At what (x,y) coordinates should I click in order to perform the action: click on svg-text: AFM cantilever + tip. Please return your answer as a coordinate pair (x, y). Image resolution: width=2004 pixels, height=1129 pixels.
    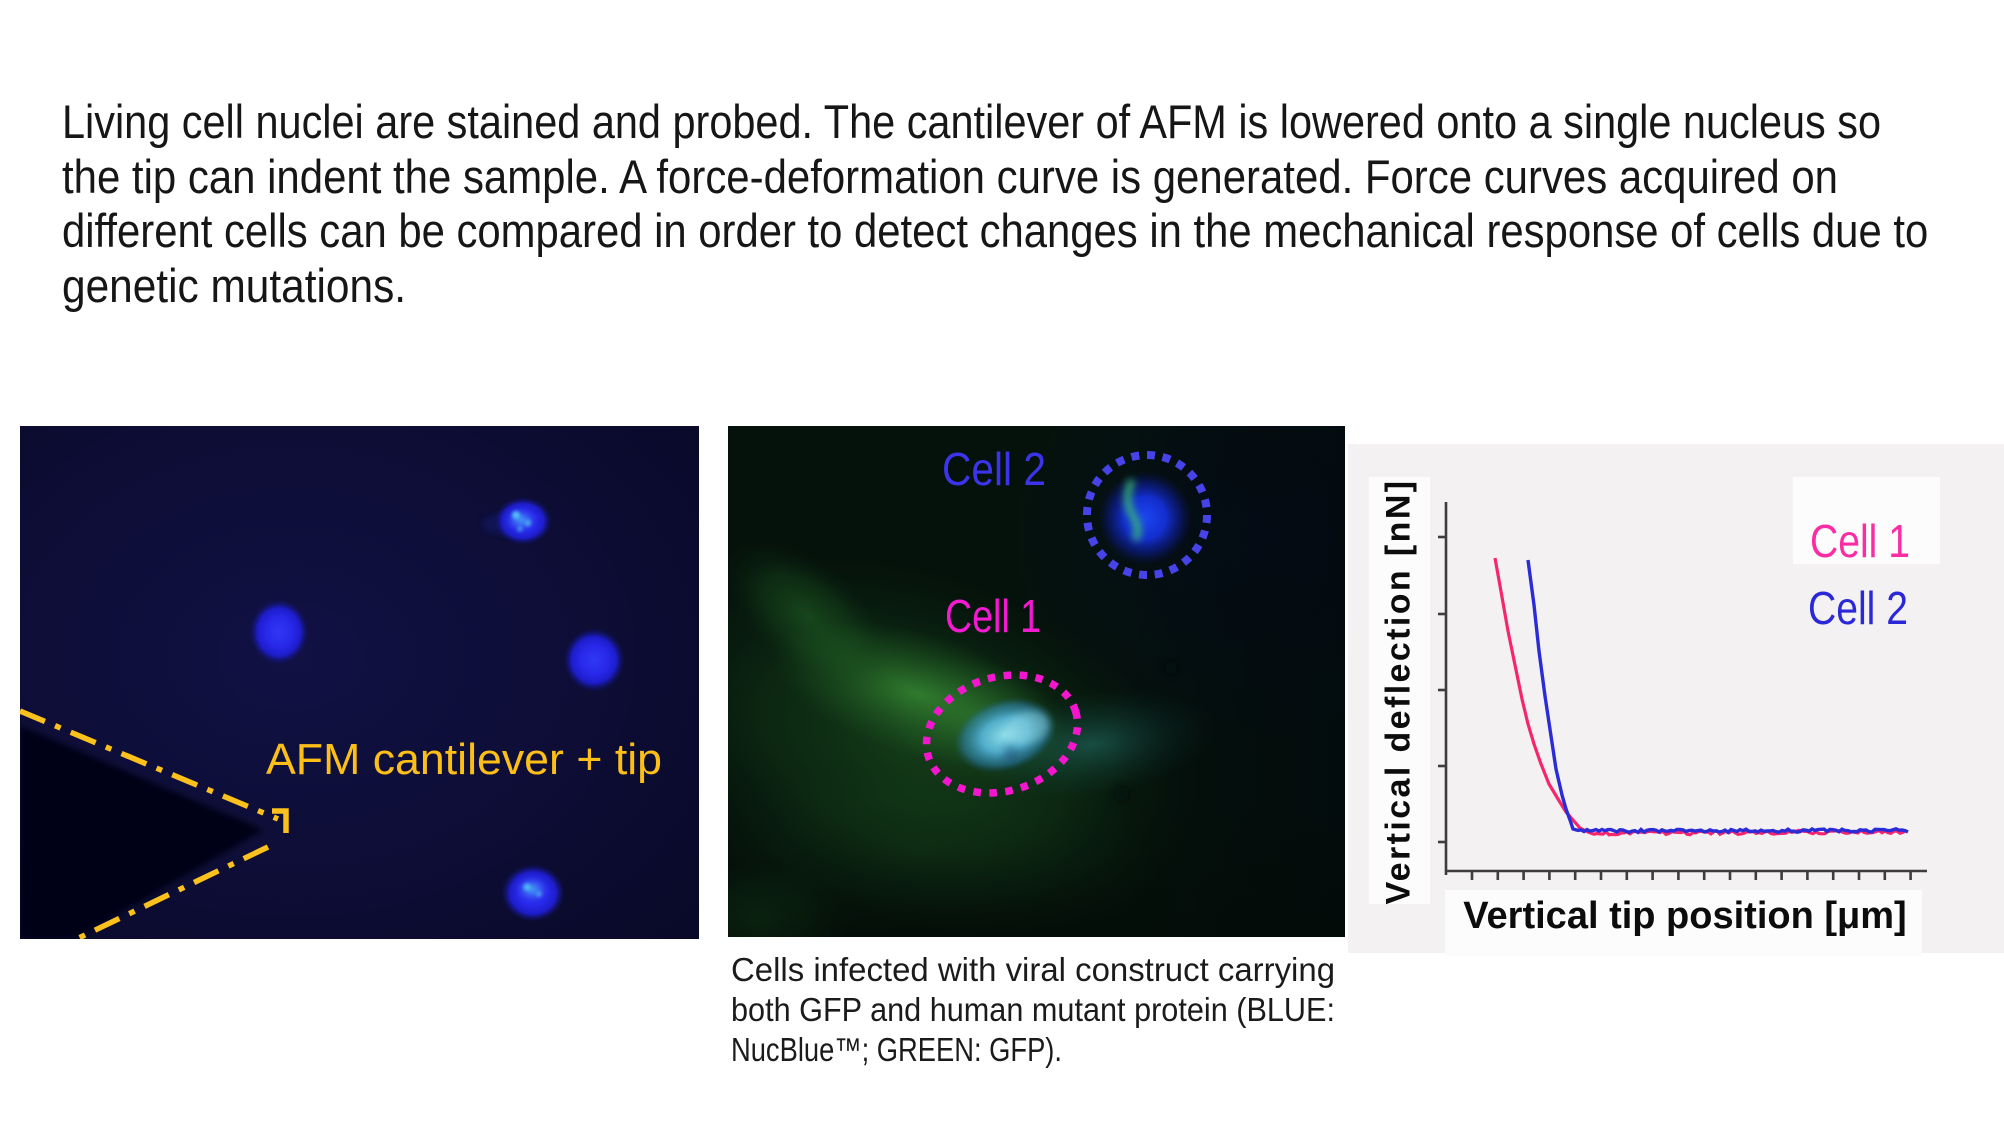
    Looking at the image, I should click on (464, 759).